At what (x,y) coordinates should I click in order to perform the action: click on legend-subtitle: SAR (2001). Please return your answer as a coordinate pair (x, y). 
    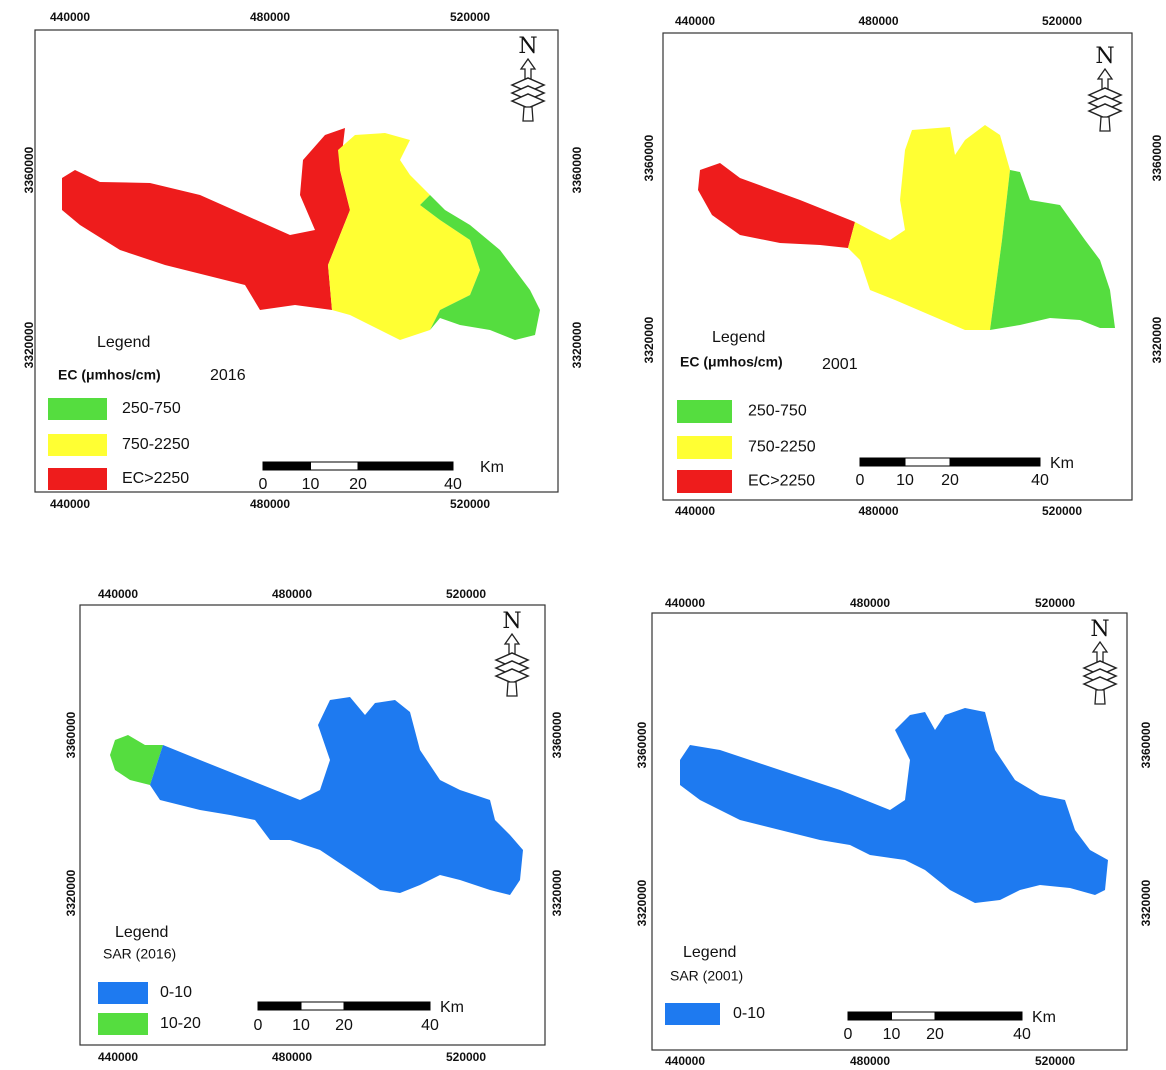
    Looking at the image, I should click on (706, 976).